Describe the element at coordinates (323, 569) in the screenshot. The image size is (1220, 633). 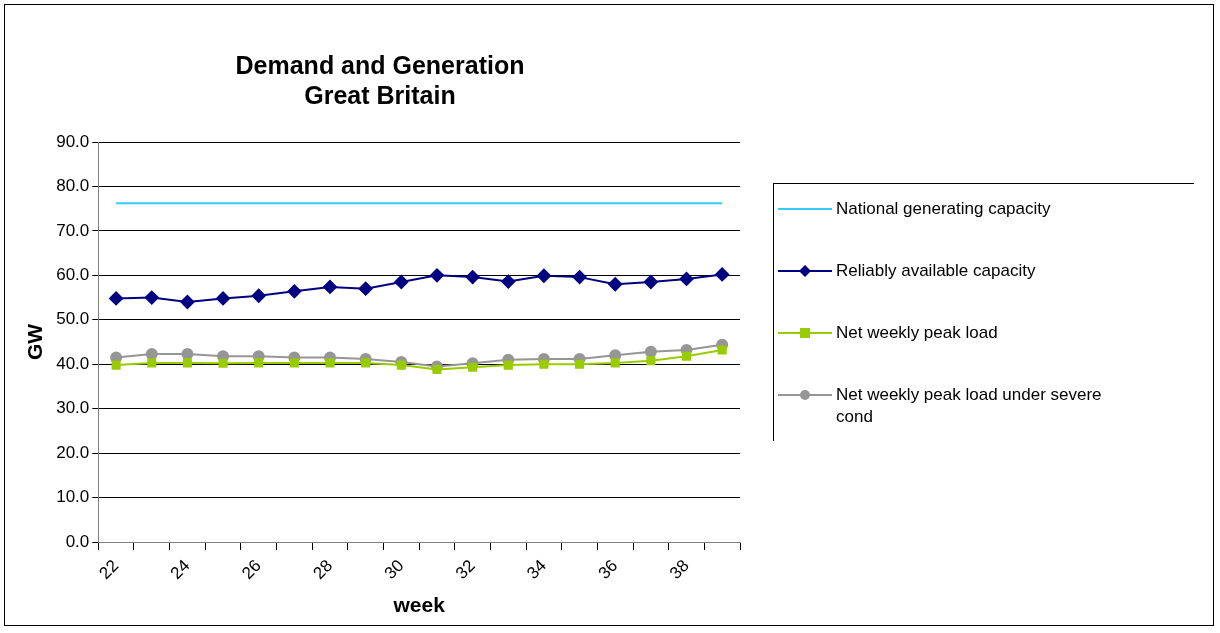
I see `x-tick-label: 28` at that location.